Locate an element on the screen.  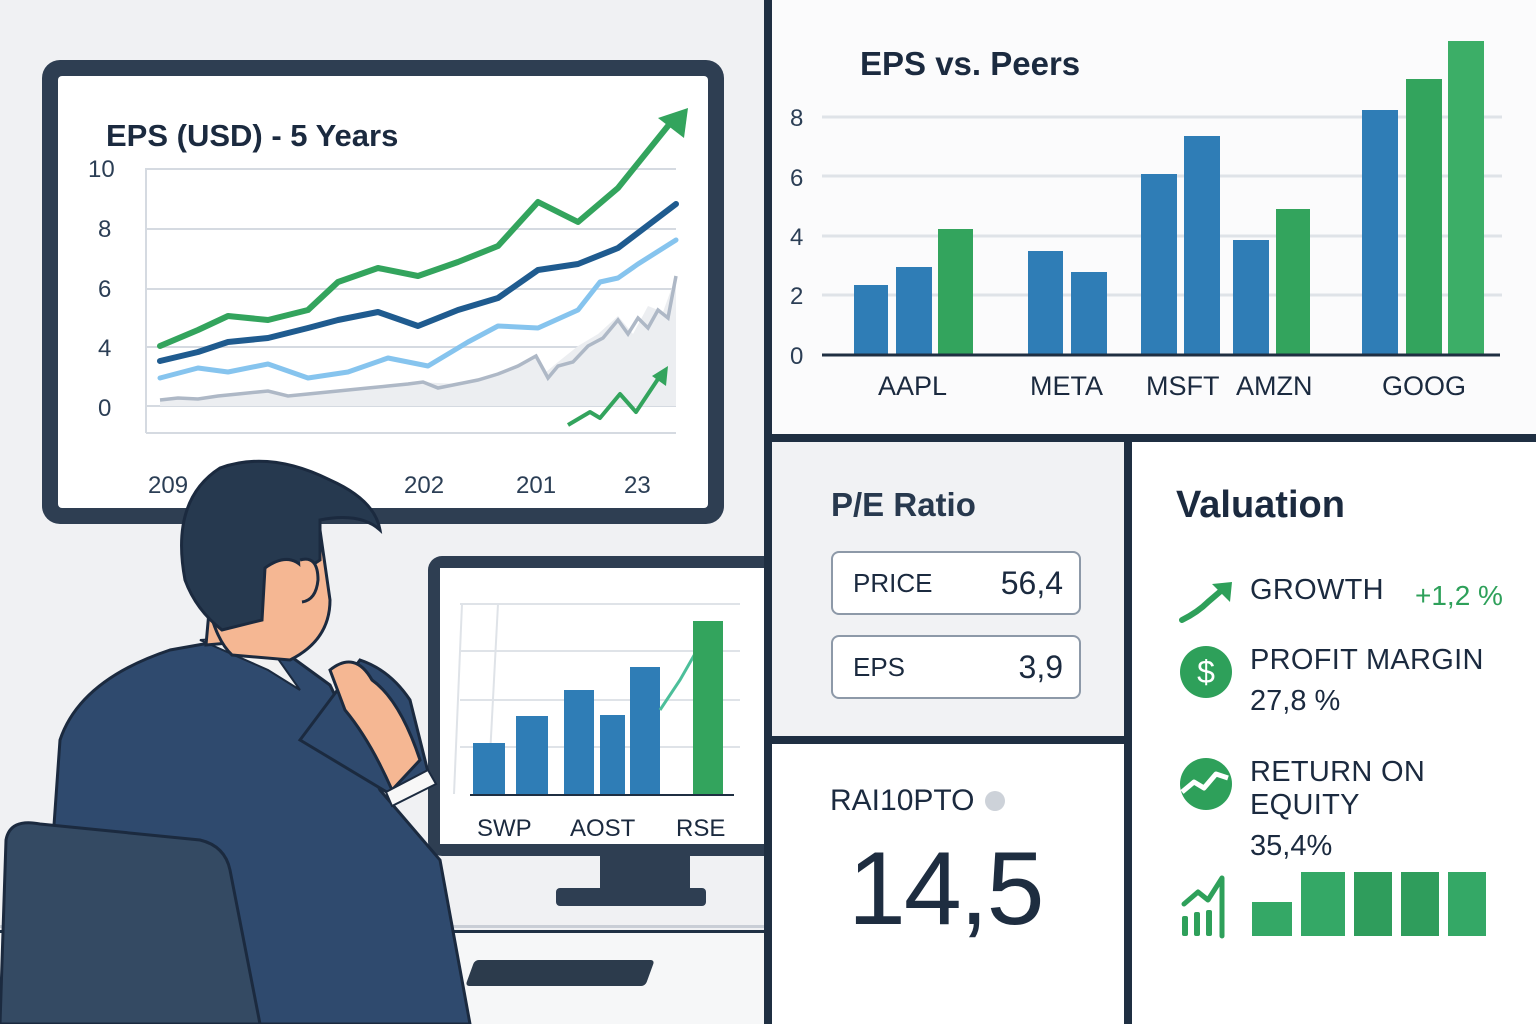
growth-value: +1,2 % is located at coordinates (1459, 595).